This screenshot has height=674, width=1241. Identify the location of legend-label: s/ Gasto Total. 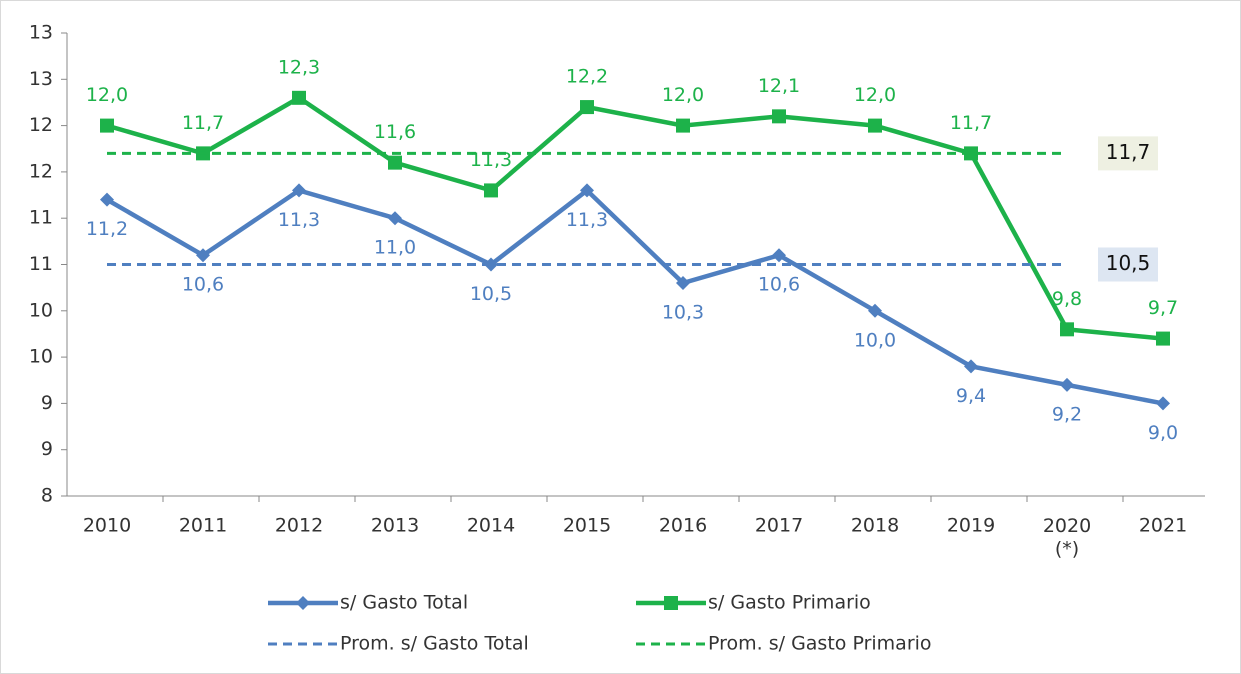
(404, 603).